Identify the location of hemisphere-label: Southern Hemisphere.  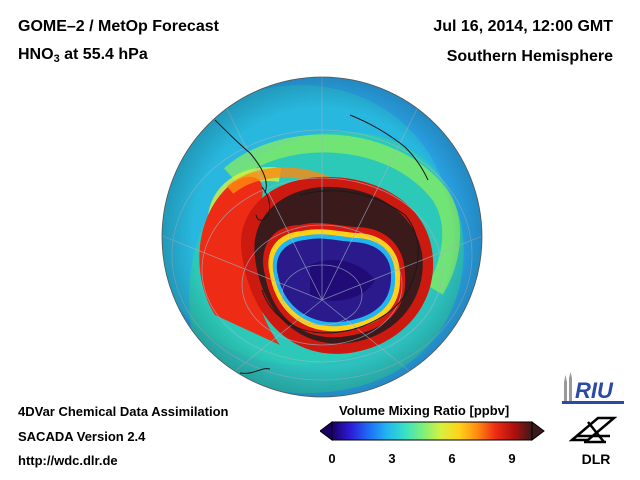
(529, 56).